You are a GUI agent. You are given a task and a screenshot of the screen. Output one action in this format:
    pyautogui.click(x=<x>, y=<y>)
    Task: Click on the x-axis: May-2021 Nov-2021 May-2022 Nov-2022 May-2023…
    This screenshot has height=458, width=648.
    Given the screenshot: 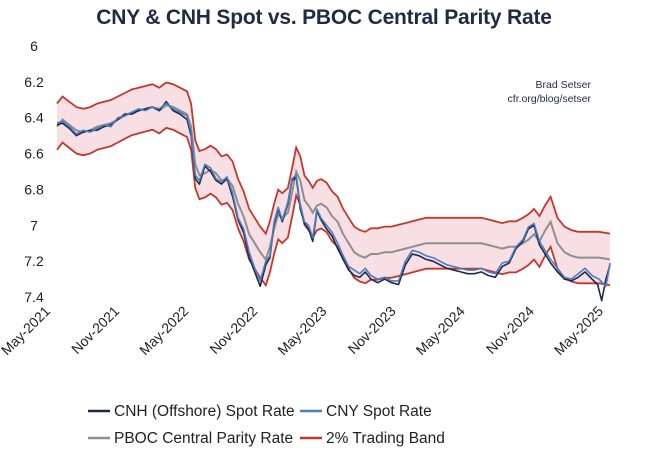 What is the action you would take?
    pyautogui.click(x=303, y=330)
    